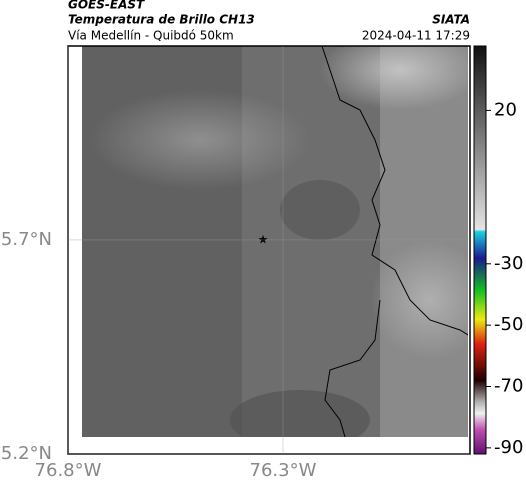 The image size is (526, 495). Describe the element at coordinates (106, 6) in the screenshot. I see `source: GOES-EAST` at that location.